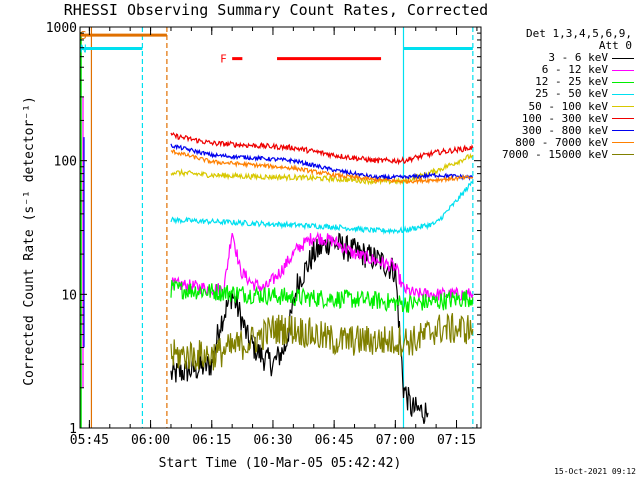 This screenshot has height=484, width=640. Describe the element at coordinates (395, 440) in the screenshot. I see `x-tick-label: 07:00` at that location.